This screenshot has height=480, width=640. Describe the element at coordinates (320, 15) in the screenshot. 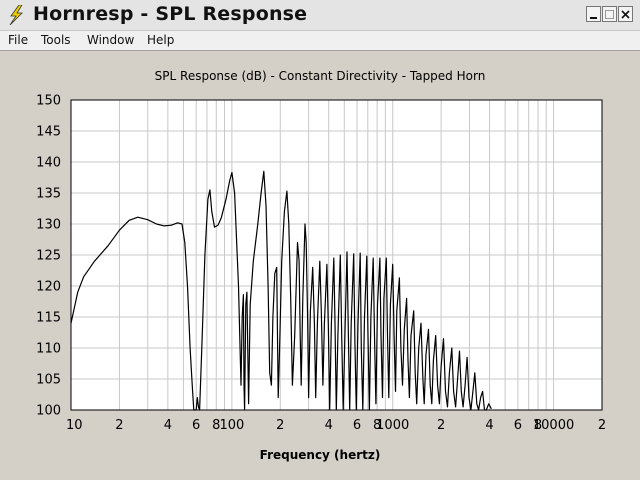

I see `title-bar: Hornresp - SPL Response` at that location.